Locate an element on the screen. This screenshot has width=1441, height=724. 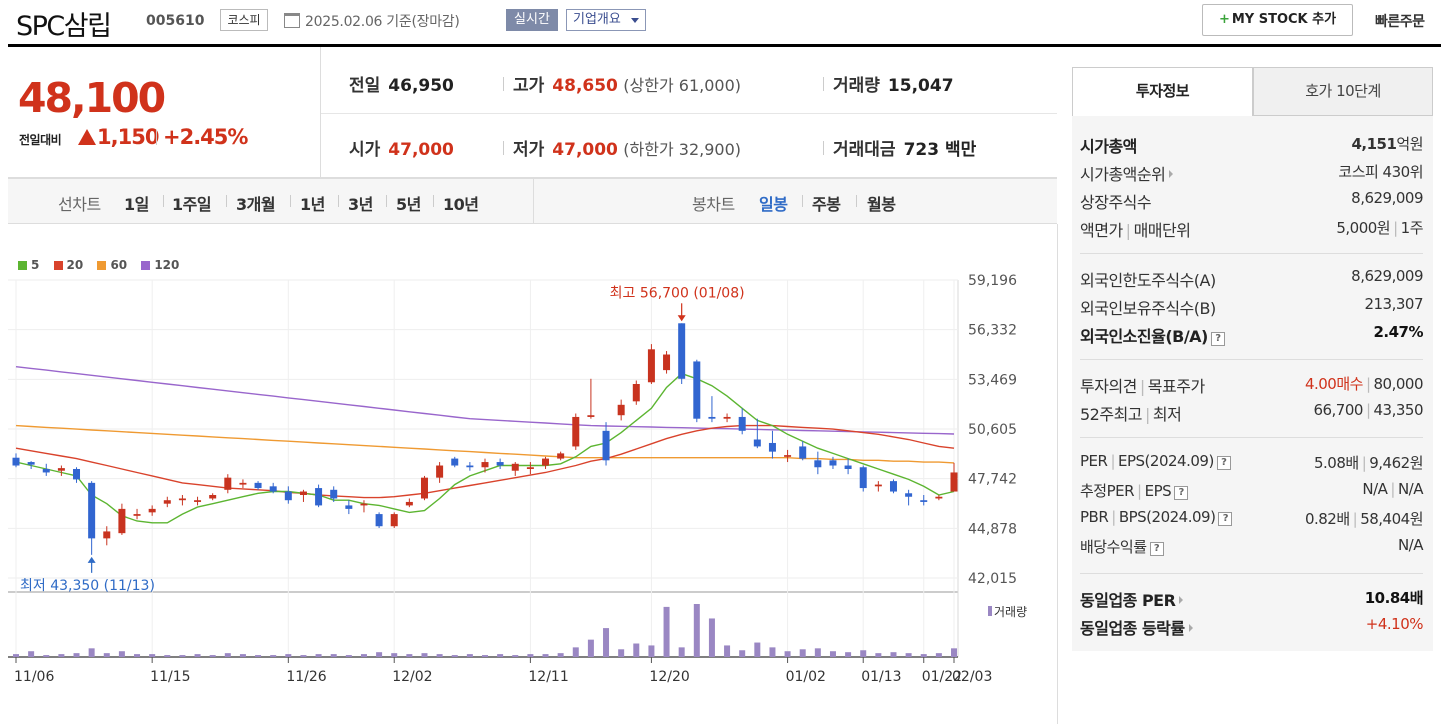
period-3y: 3년 is located at coordinates (360, 204).